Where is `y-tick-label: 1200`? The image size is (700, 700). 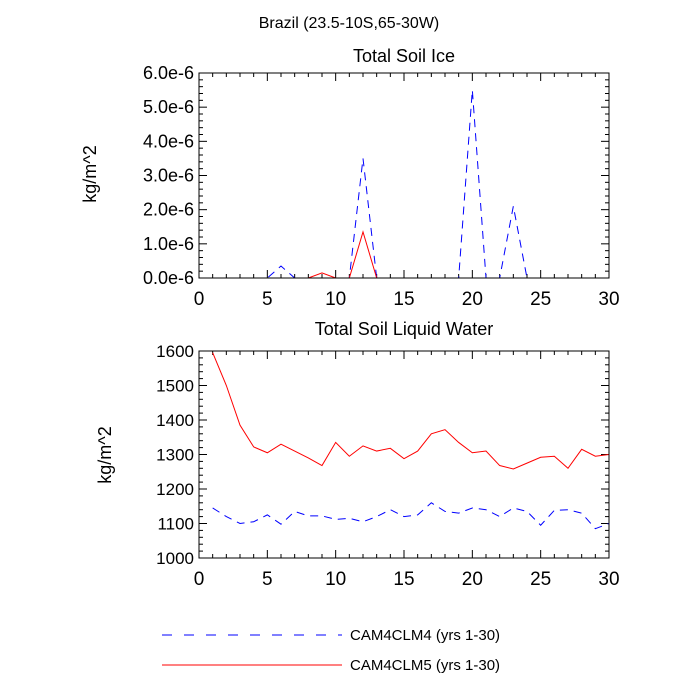 y-tick-label: 1200 is located at coordinates (175, 489).